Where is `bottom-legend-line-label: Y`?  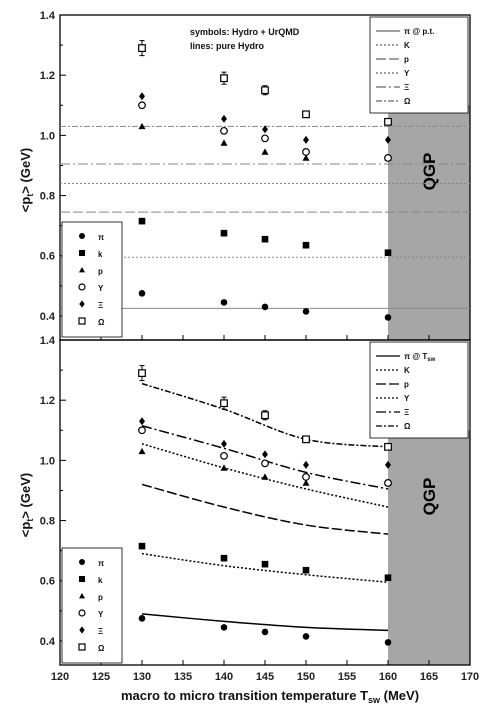 bottom-legend-line-label: Y is located at coordinates (407, 398).